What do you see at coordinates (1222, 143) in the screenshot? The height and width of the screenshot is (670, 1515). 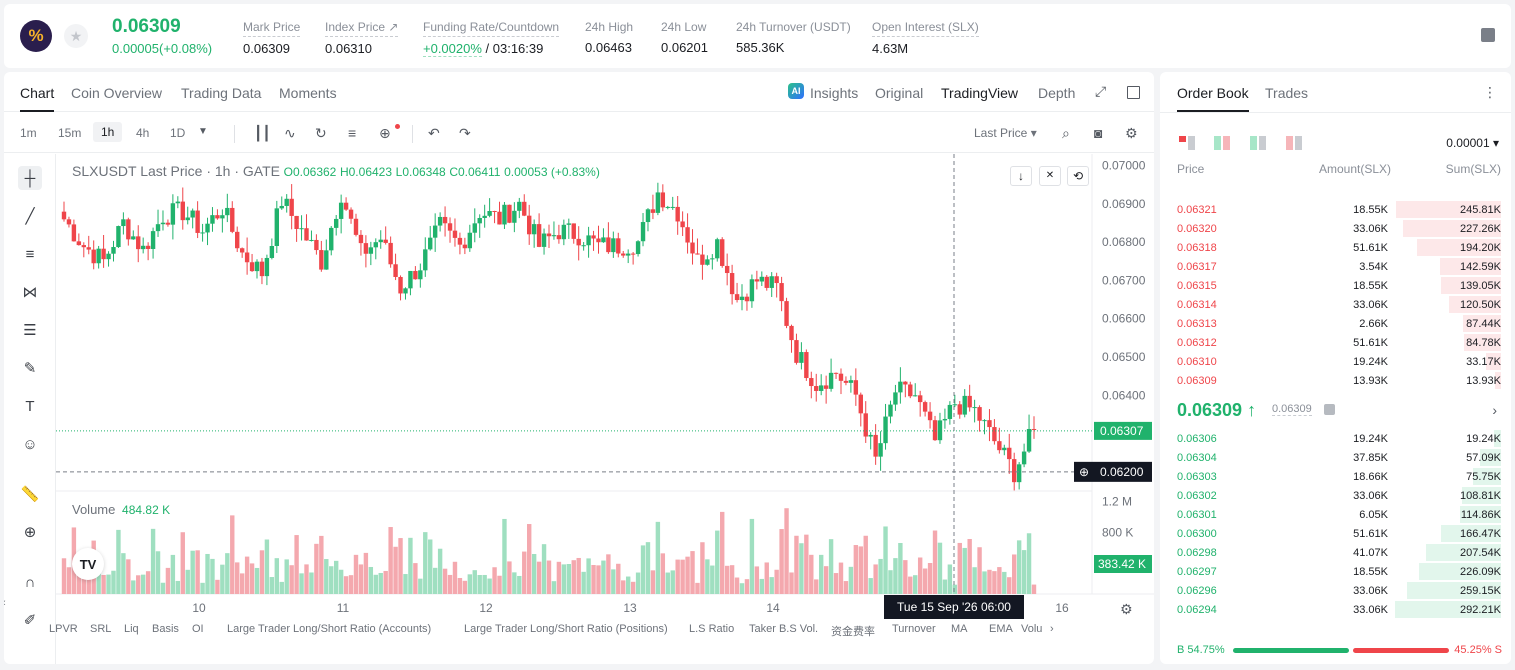 I see `layout-asks-bids-icon` at bounding box center [1222, 143].